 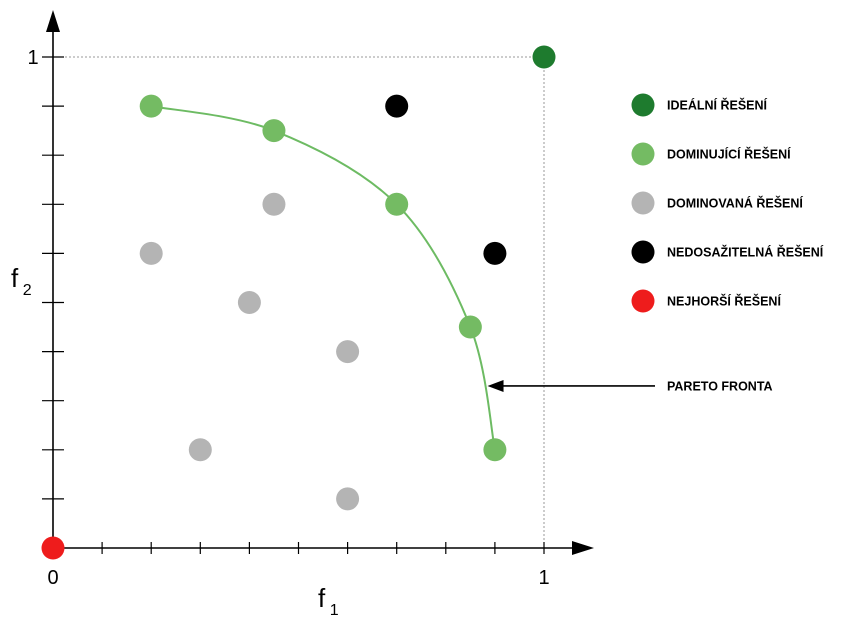 I want to click on y-axis-label: f 2, so click(x=21, y=281).